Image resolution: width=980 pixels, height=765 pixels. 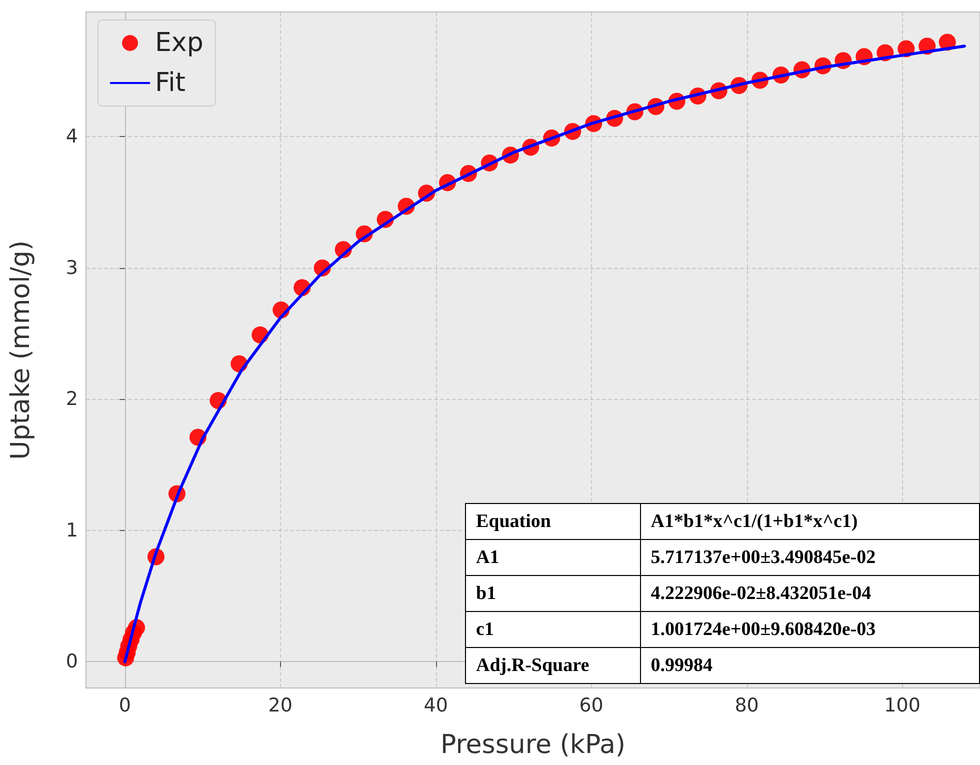 I want to click on y-tick-label: 0, so click(x=72, y=661).